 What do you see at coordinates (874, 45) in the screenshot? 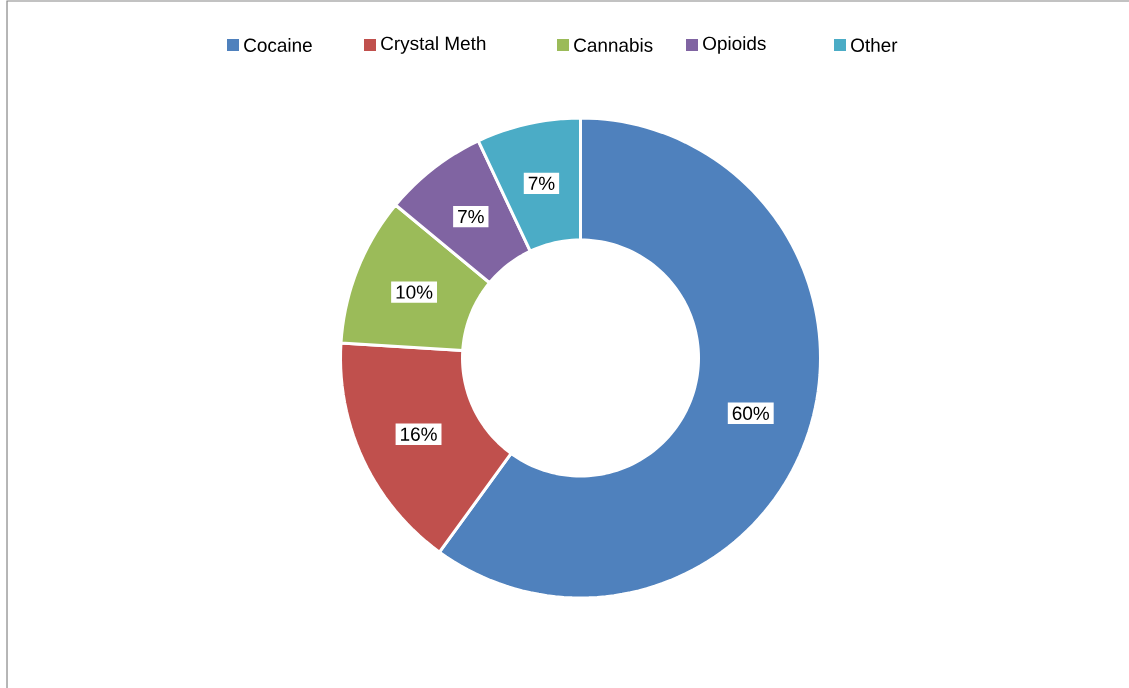
I see `legend-label: Other` at bounding box center [874, 45].